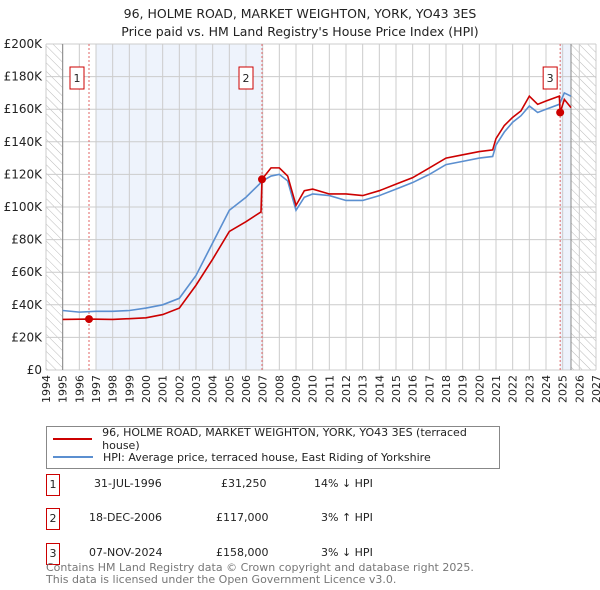  Describe the element at coordinates (196, 389) in the screenshot. I see `x-tick-label: 2003` at that location.